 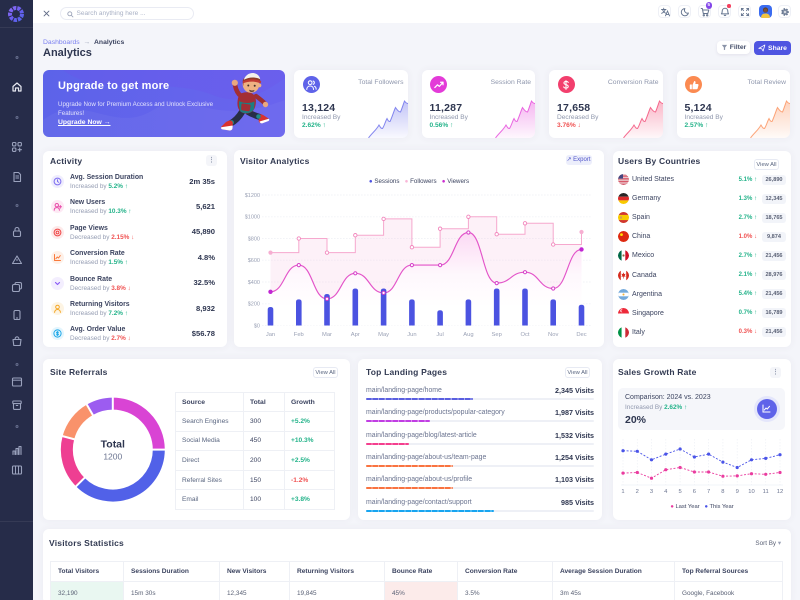 I want to click on svg-text: 8, so click(x=722, y=492).